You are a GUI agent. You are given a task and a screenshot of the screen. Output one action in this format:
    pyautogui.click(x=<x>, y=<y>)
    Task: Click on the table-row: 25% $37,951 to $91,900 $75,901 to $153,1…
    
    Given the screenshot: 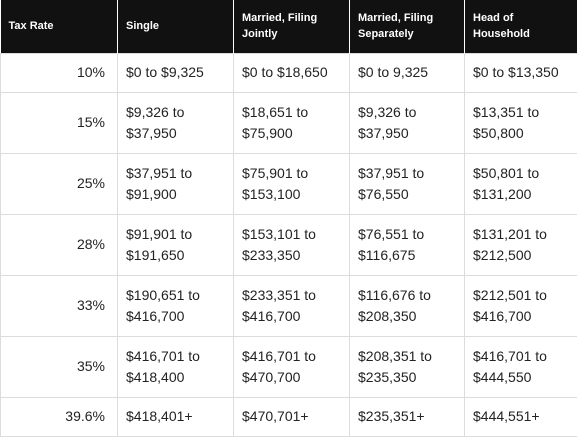 What is the action you would take?
    pyautogui.click(x=288, y=183)
    